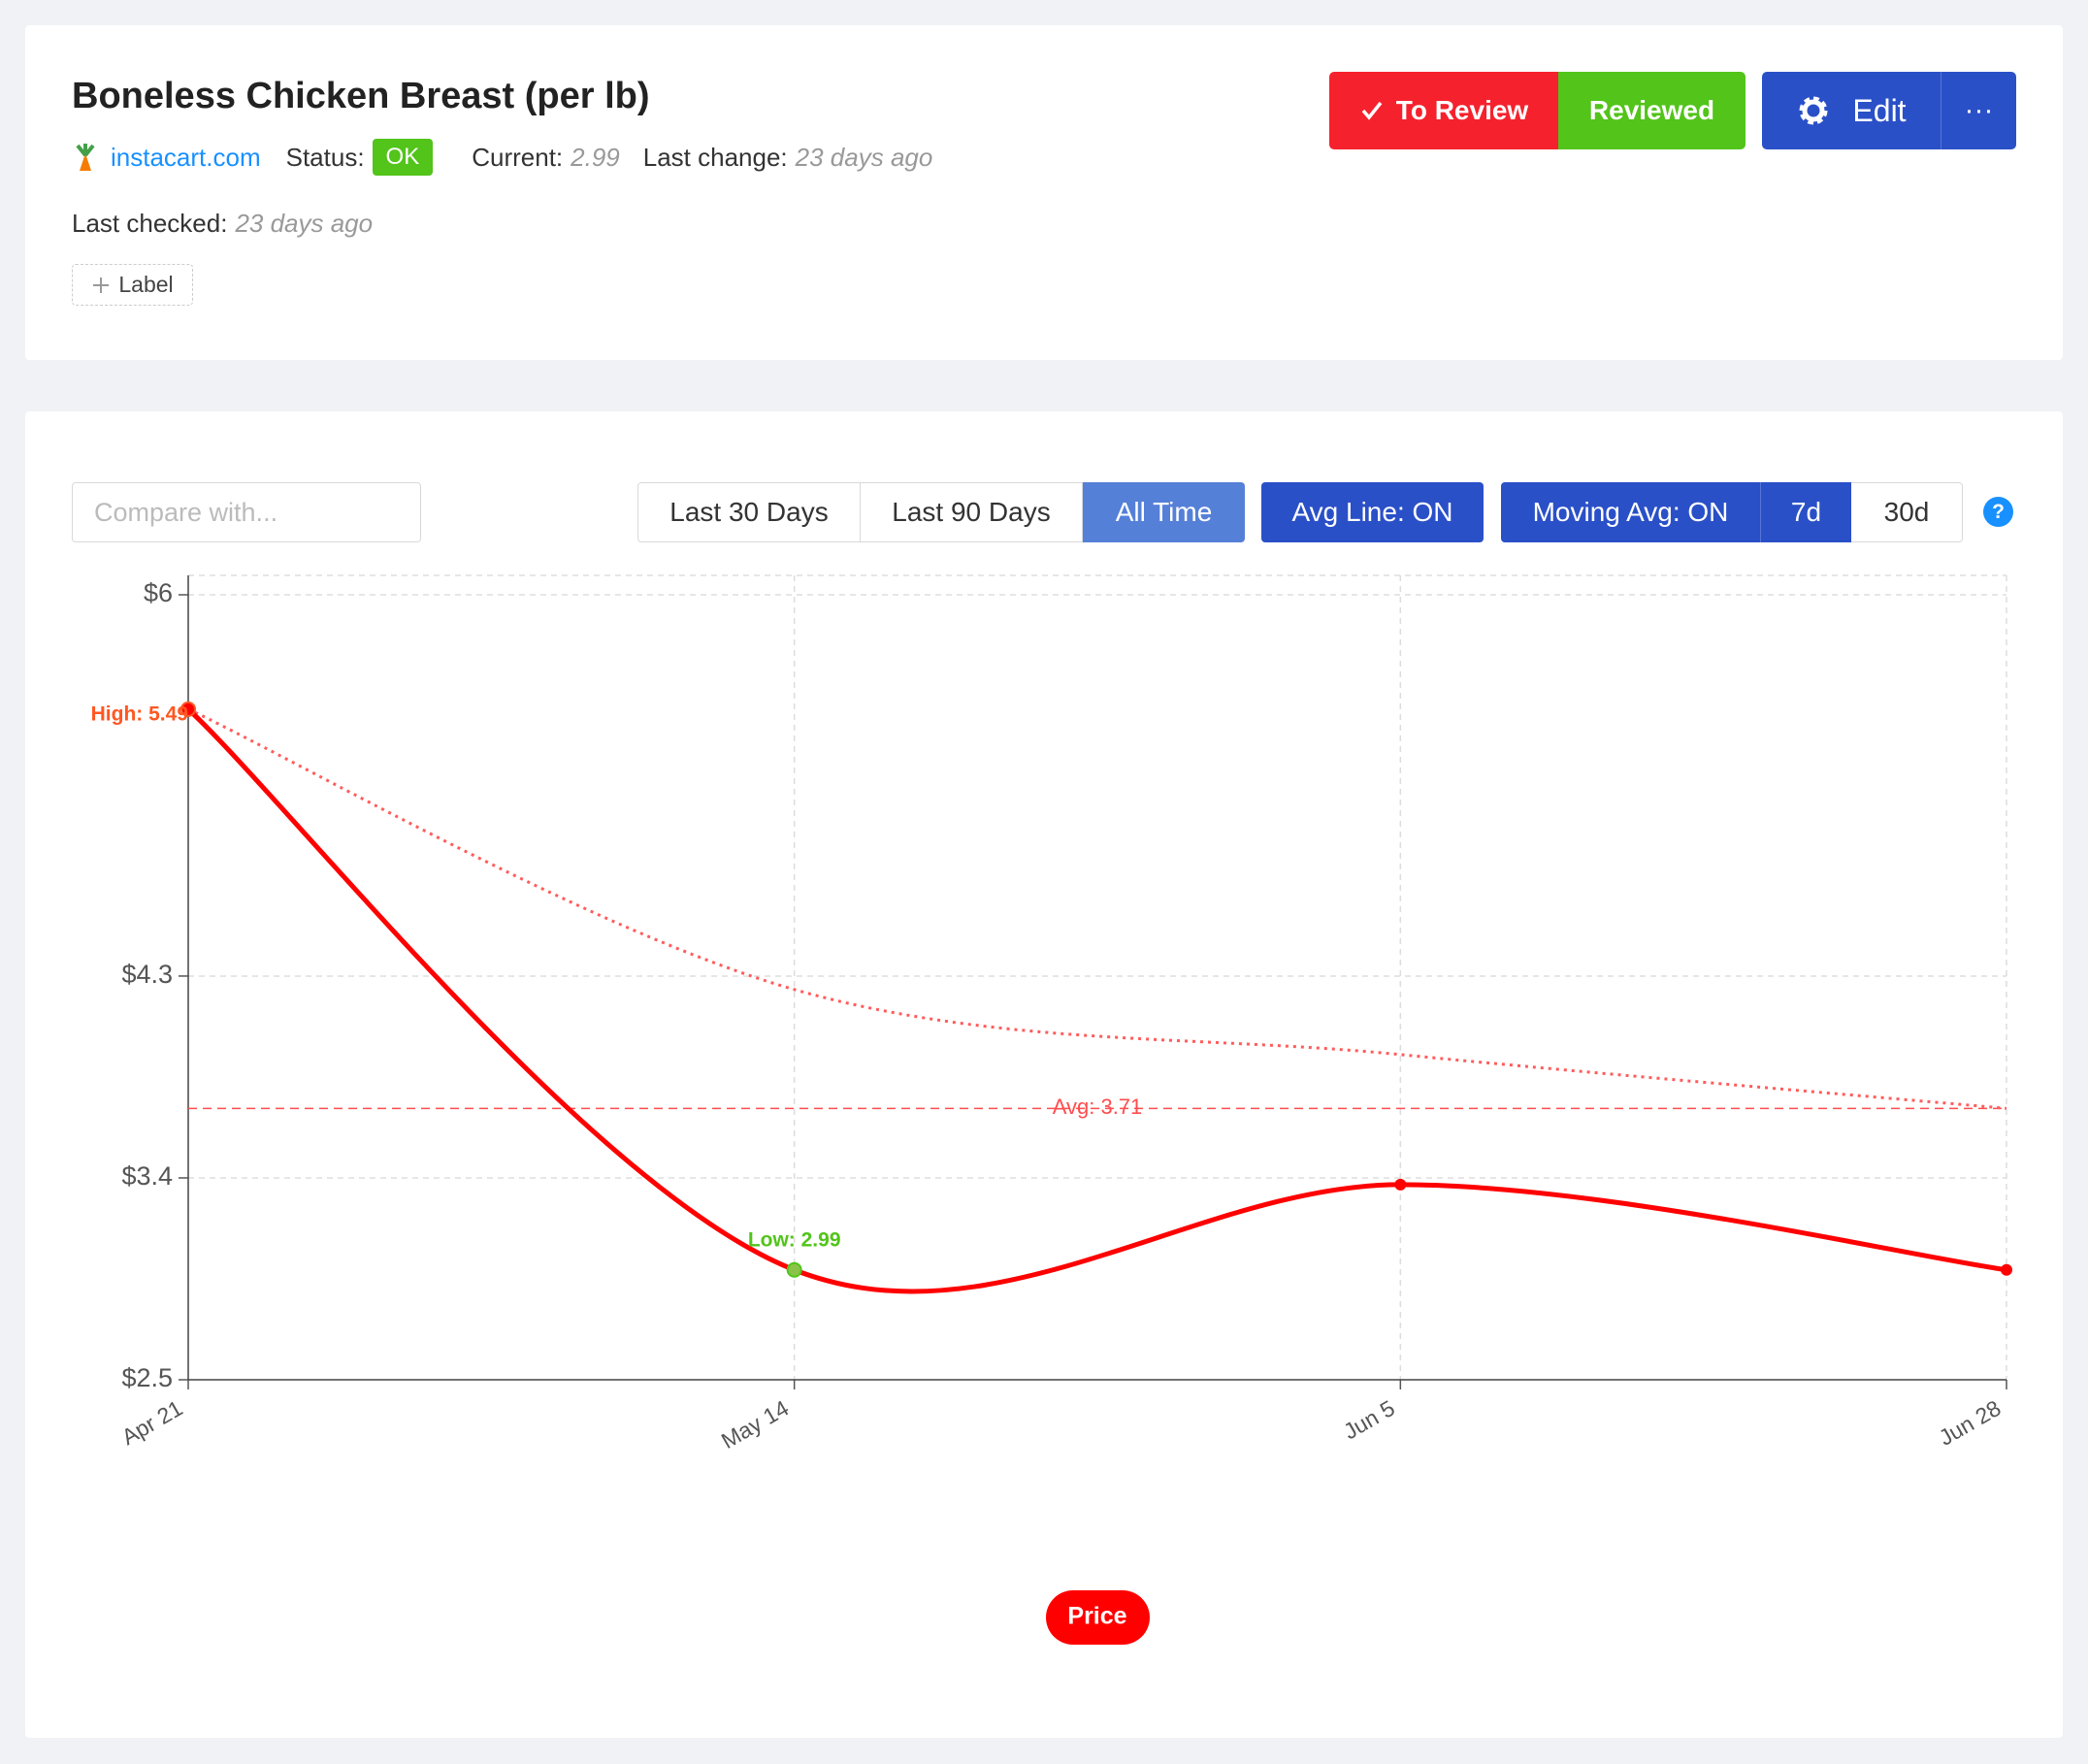  Describe the element at coordinates (1970, 1423) in the screenshot. I see `x-tick-label: Jun 28` at that location.